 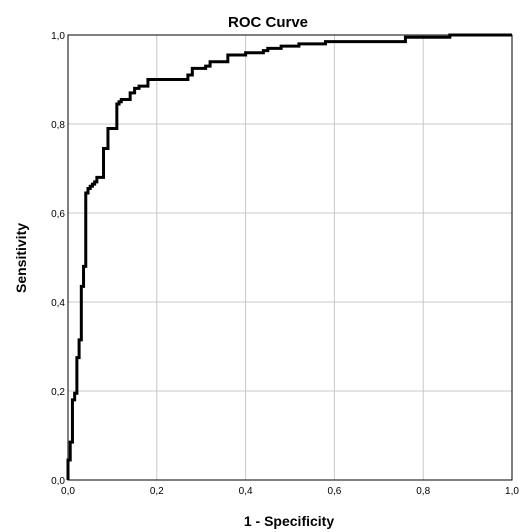 What do you see at coordinates (58, 36) in the screenshot?
I see `y-tick-label: 1,0` at bounding box center [58, 36].